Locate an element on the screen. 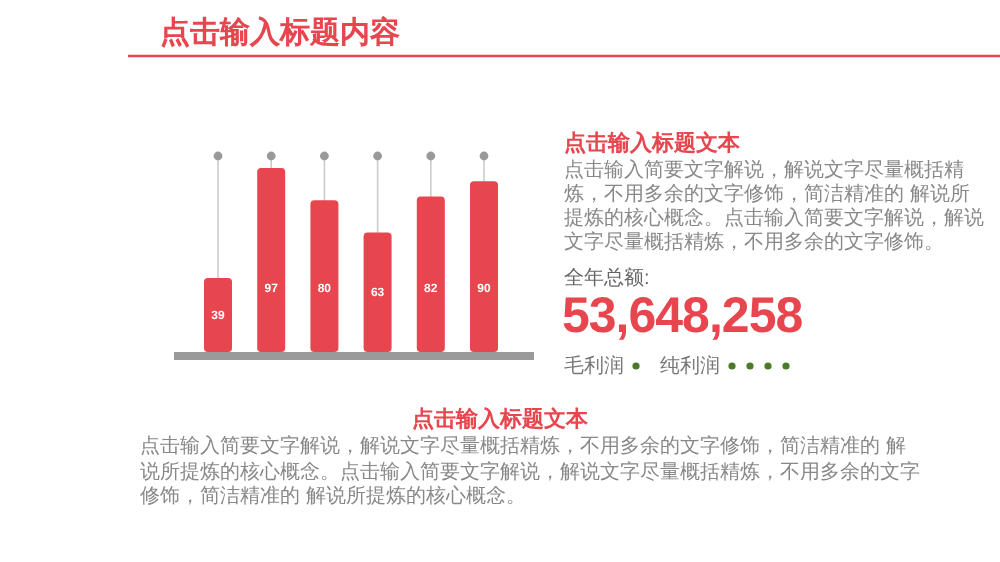 The image size is (1000, 562). annotation: 全年总额: is located at coordinates (607, 278).